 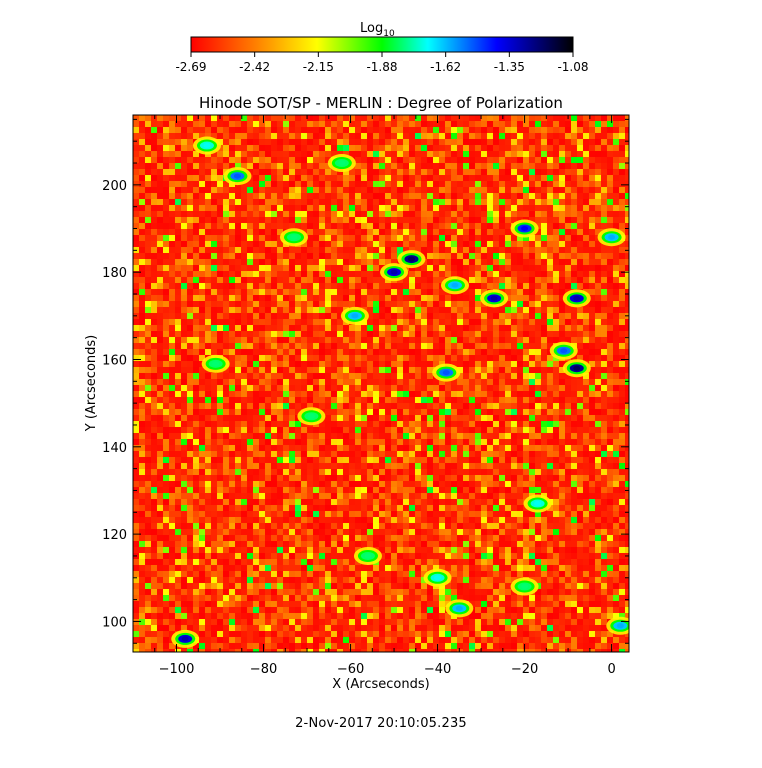 What do you see at coordinates (382, 63) in the screenshot?
I see `colorbar-ticks: -2.69 -2.42 -2.15 -1.88 -1.62 -1.35 -1.08` at bounding box center [382, 63].